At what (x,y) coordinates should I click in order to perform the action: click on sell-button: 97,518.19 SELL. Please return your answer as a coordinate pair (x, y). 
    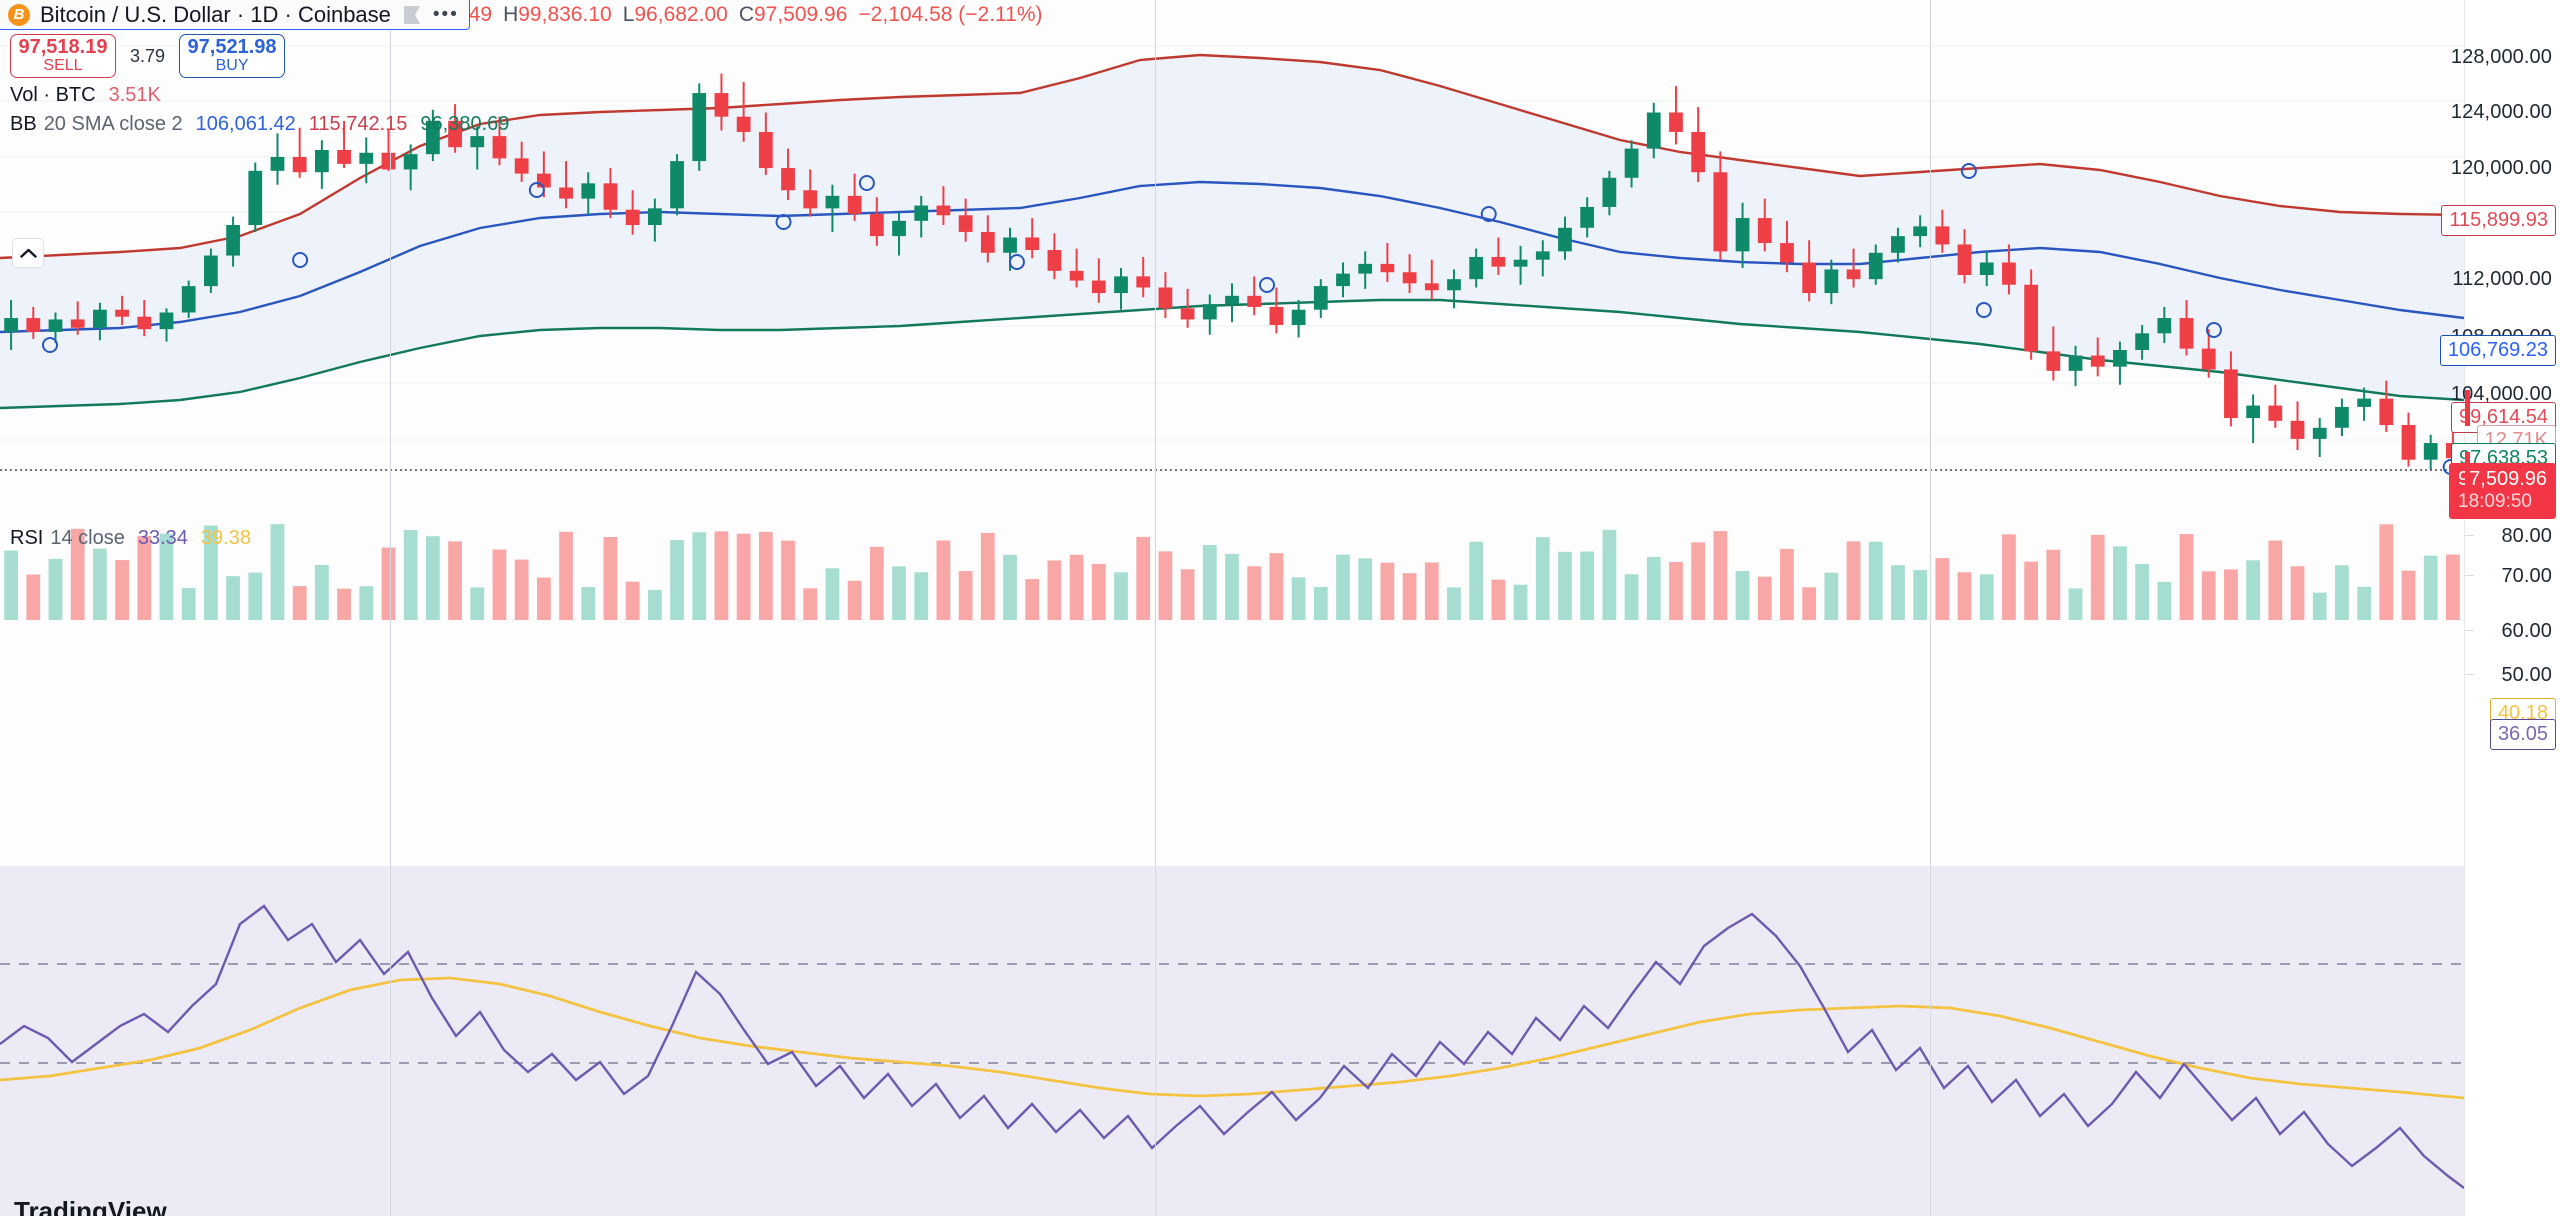
    Looking at the image, I should click on (63, 56).